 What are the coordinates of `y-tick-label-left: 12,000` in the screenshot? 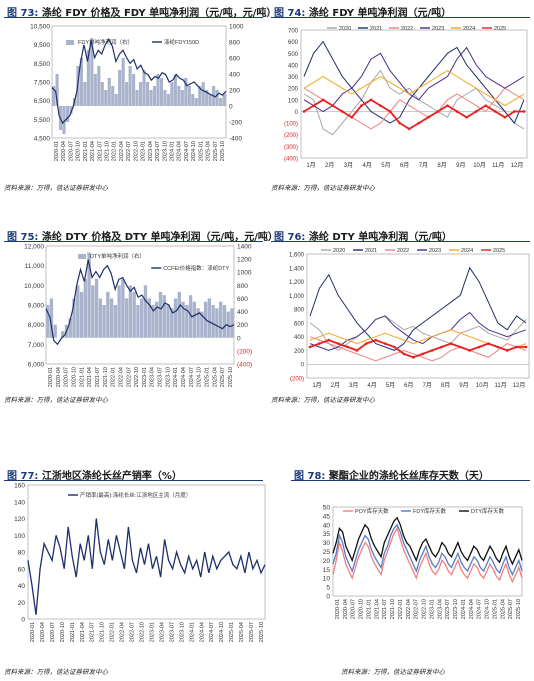 It's located at (34, 247).